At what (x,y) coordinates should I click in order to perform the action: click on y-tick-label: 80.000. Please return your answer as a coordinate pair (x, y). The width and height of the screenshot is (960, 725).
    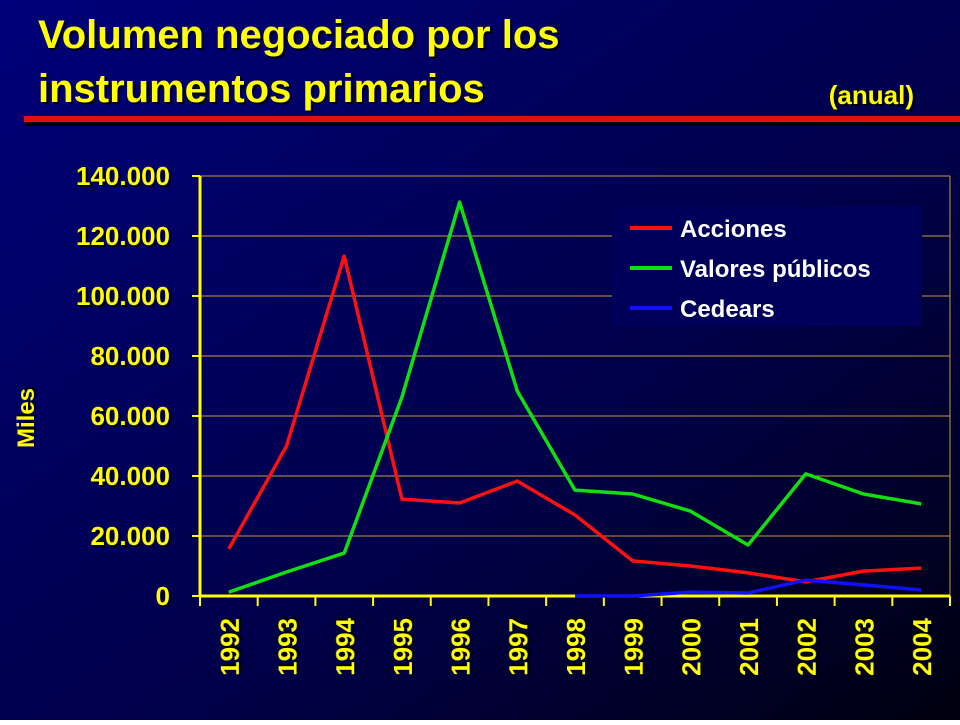
    Looking at the image, I should click on (130, 356).